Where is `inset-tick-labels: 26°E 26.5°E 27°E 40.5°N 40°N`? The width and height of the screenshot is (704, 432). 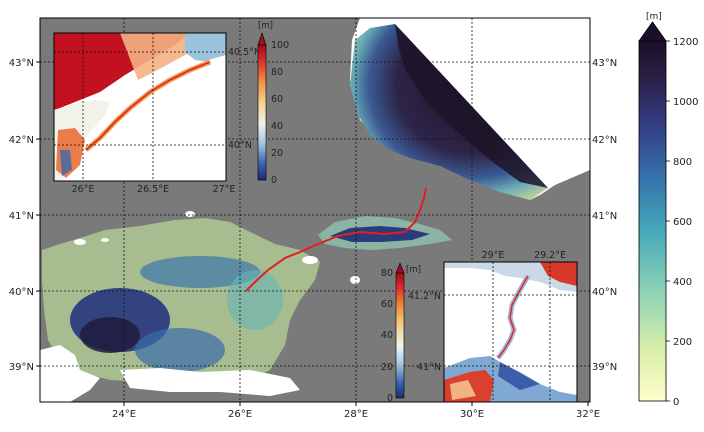
inset-tick-labels: 26°E 26.5°E 27°E 40.5°N 40°N is located at coordinates (166, 121).